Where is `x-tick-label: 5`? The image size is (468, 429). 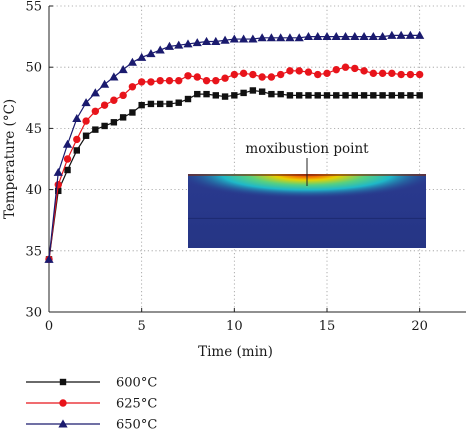
x-tick-label: 5 is located at coordinates (142, 326).